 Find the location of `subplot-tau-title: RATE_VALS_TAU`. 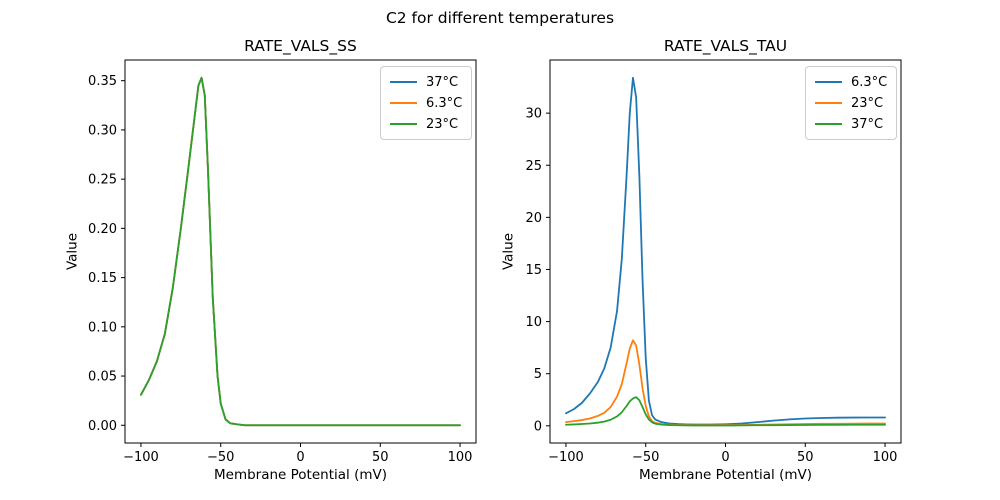

subplot-tau-title: RATE_VALS_TAU is located at coordinates (725, 46).